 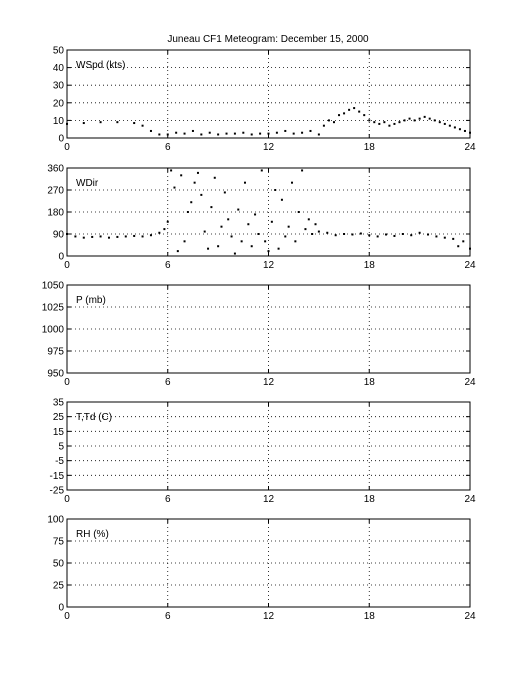 What do you see at coordinates (263, 452) in the screenshot?
I see `temp-dewpoint-panel: 0 6 12 18 24 -25 -15 -5 5 15 25 35 T,Td (C)` at bounding box center [263, 452].